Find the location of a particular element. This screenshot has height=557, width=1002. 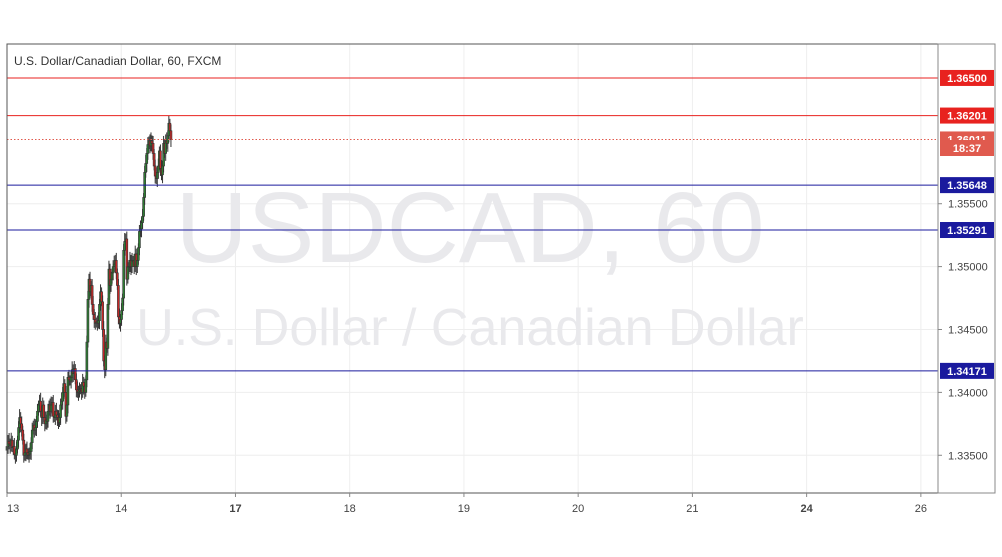

price-axis-border is located at coordinates (966, 268).